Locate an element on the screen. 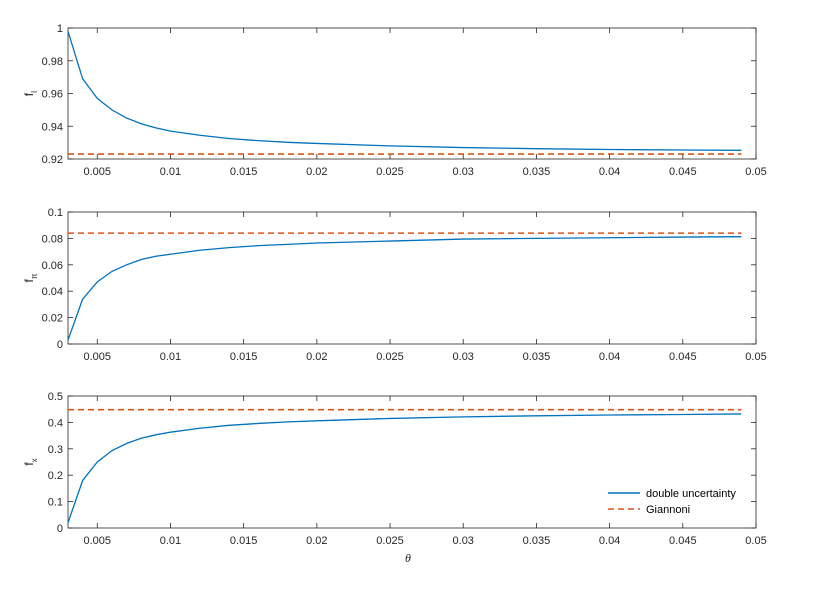  y-tick-label: 1 is located at coordinates (60, 29).